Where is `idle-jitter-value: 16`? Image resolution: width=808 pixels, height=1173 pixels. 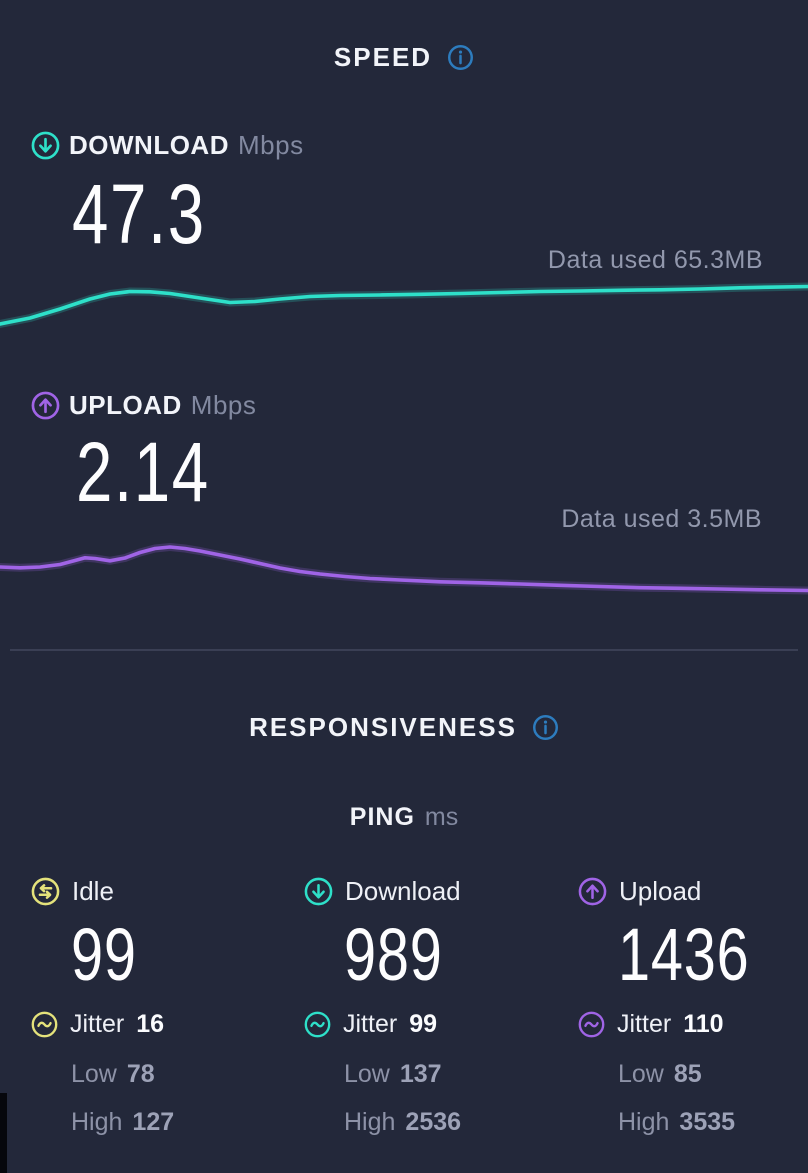
idle-jitter-value: 16 is located at coordinates (150, 1024).